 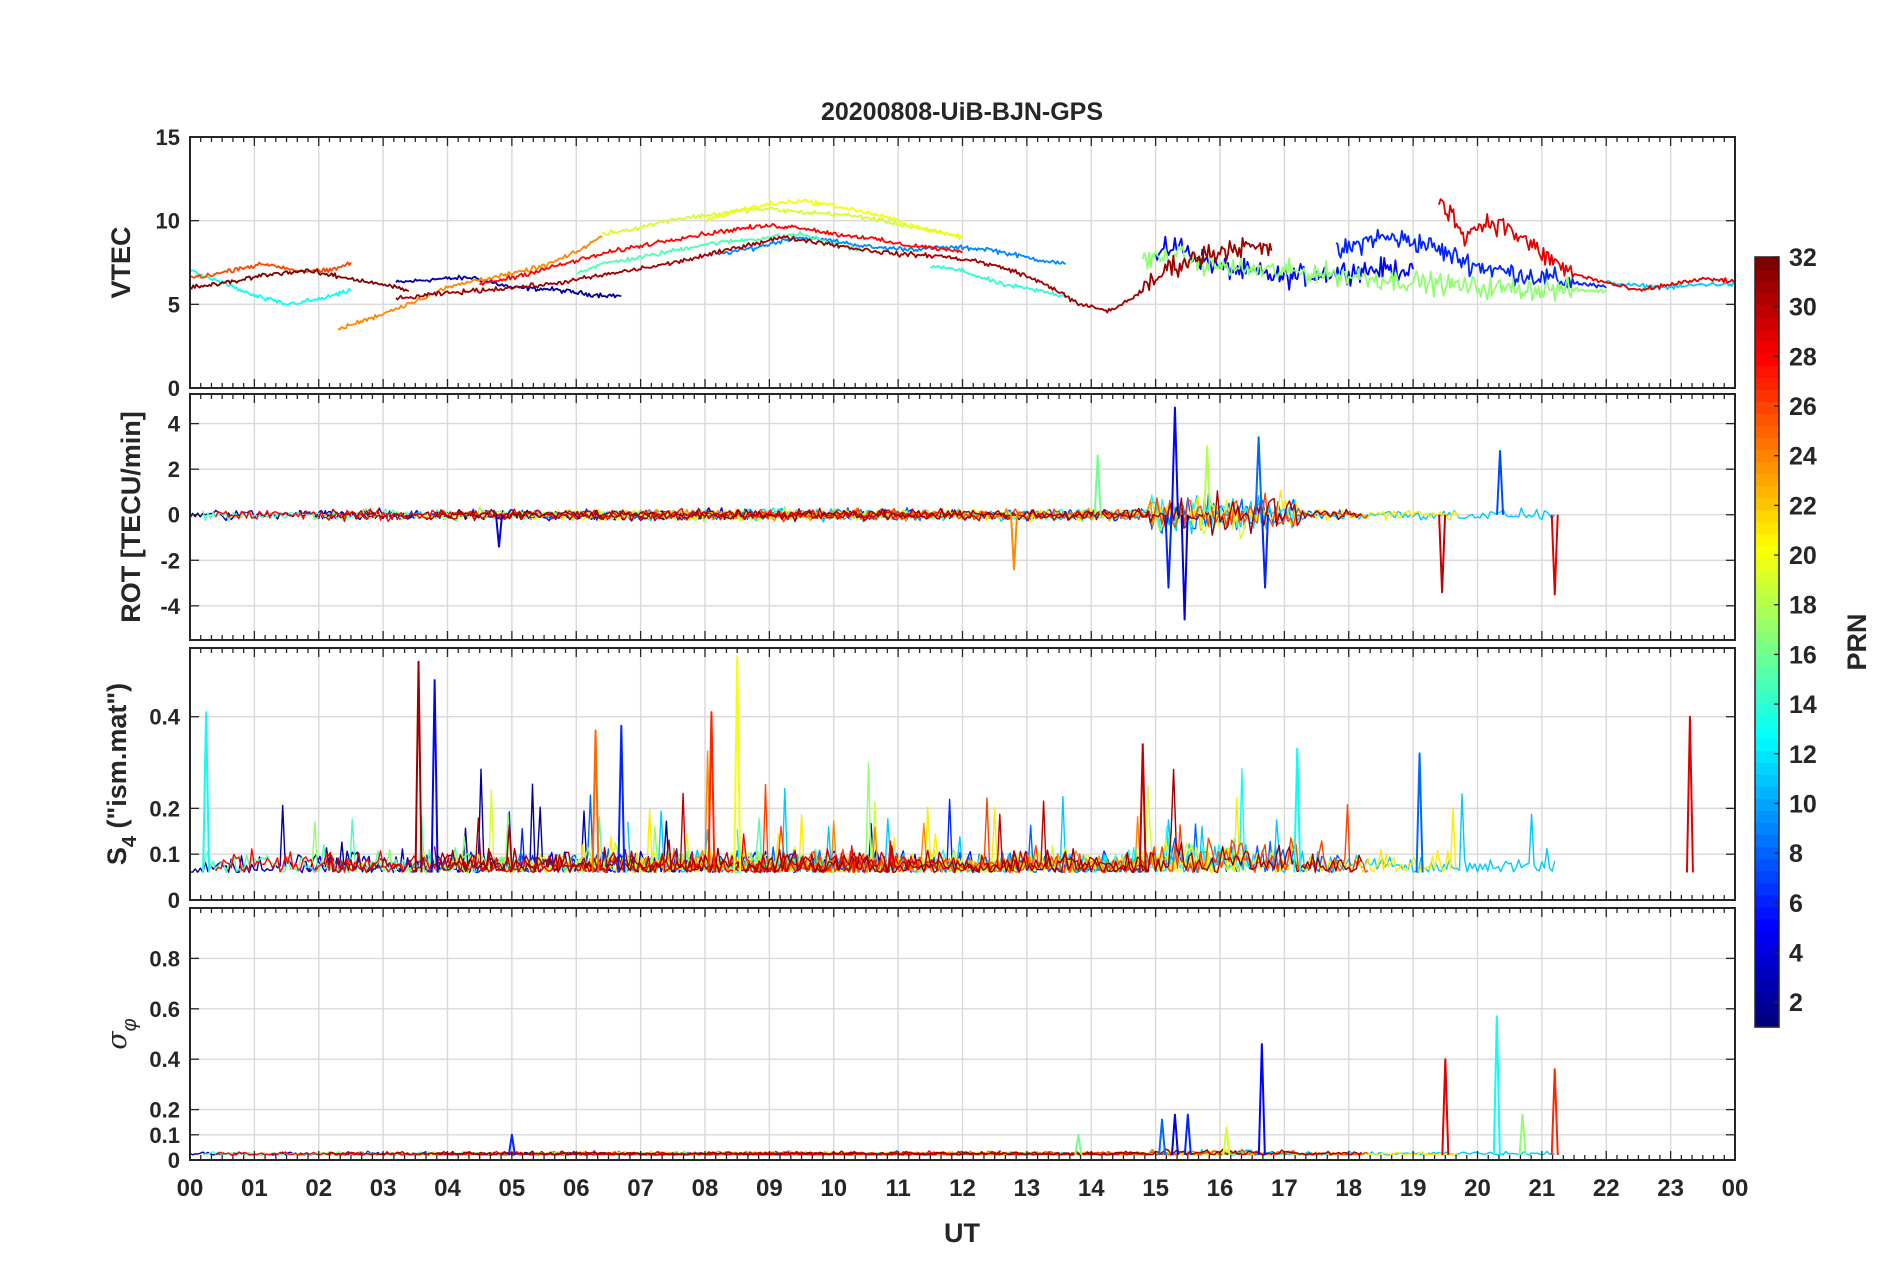 What do you see at coordinates (1803, 457) in the screenshot?
I see `colorbar-tick-label: 24` at bounding box center [1803, 457].